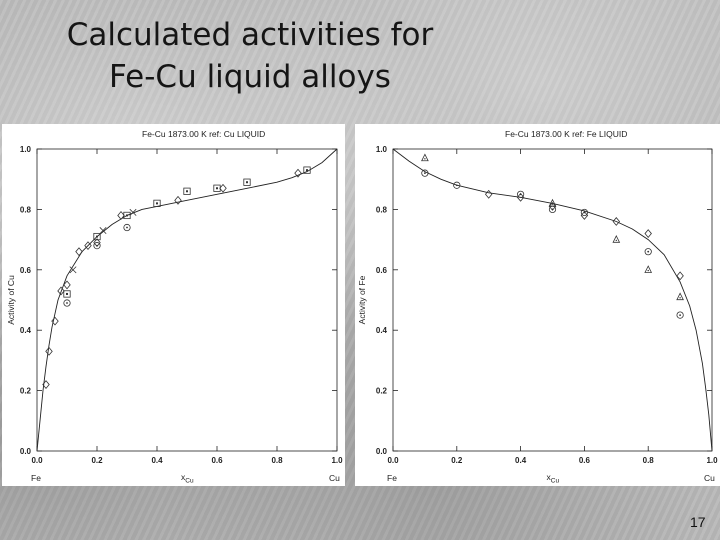 This screenshot has height=540, width=720. I want to click on y-axis-label: Activity of Fe, so click(362, 299).